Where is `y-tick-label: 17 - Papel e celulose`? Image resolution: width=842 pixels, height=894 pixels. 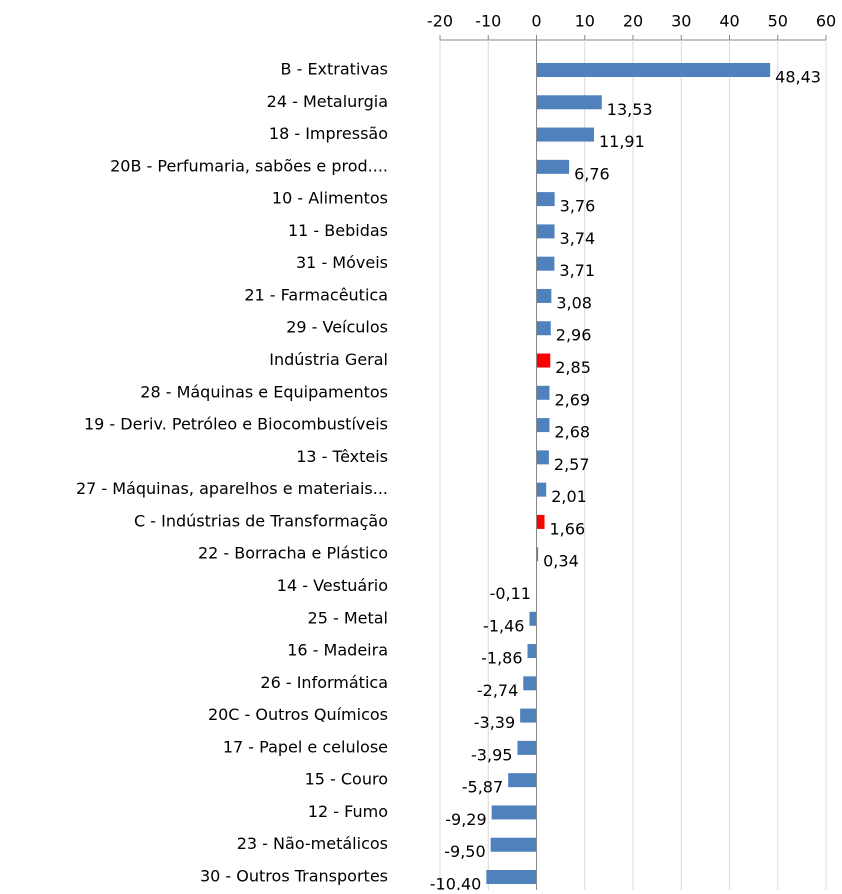
y-tick-label: 17 - Papel e celulose is located at coordinates (305, 746).